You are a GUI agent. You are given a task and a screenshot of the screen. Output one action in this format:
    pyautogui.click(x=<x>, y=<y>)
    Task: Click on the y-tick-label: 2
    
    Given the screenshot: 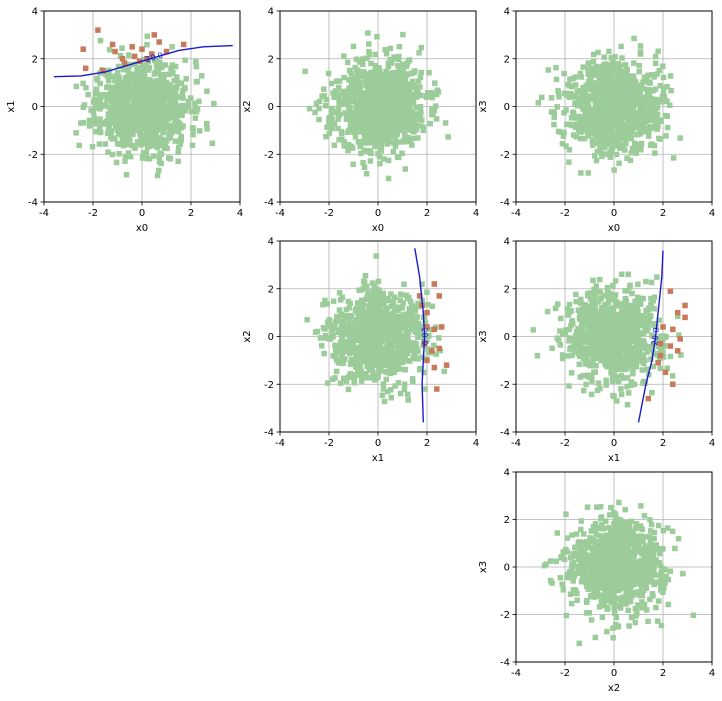 What is the action you would take?
    pyautogui.click(x=507, y=59)
    